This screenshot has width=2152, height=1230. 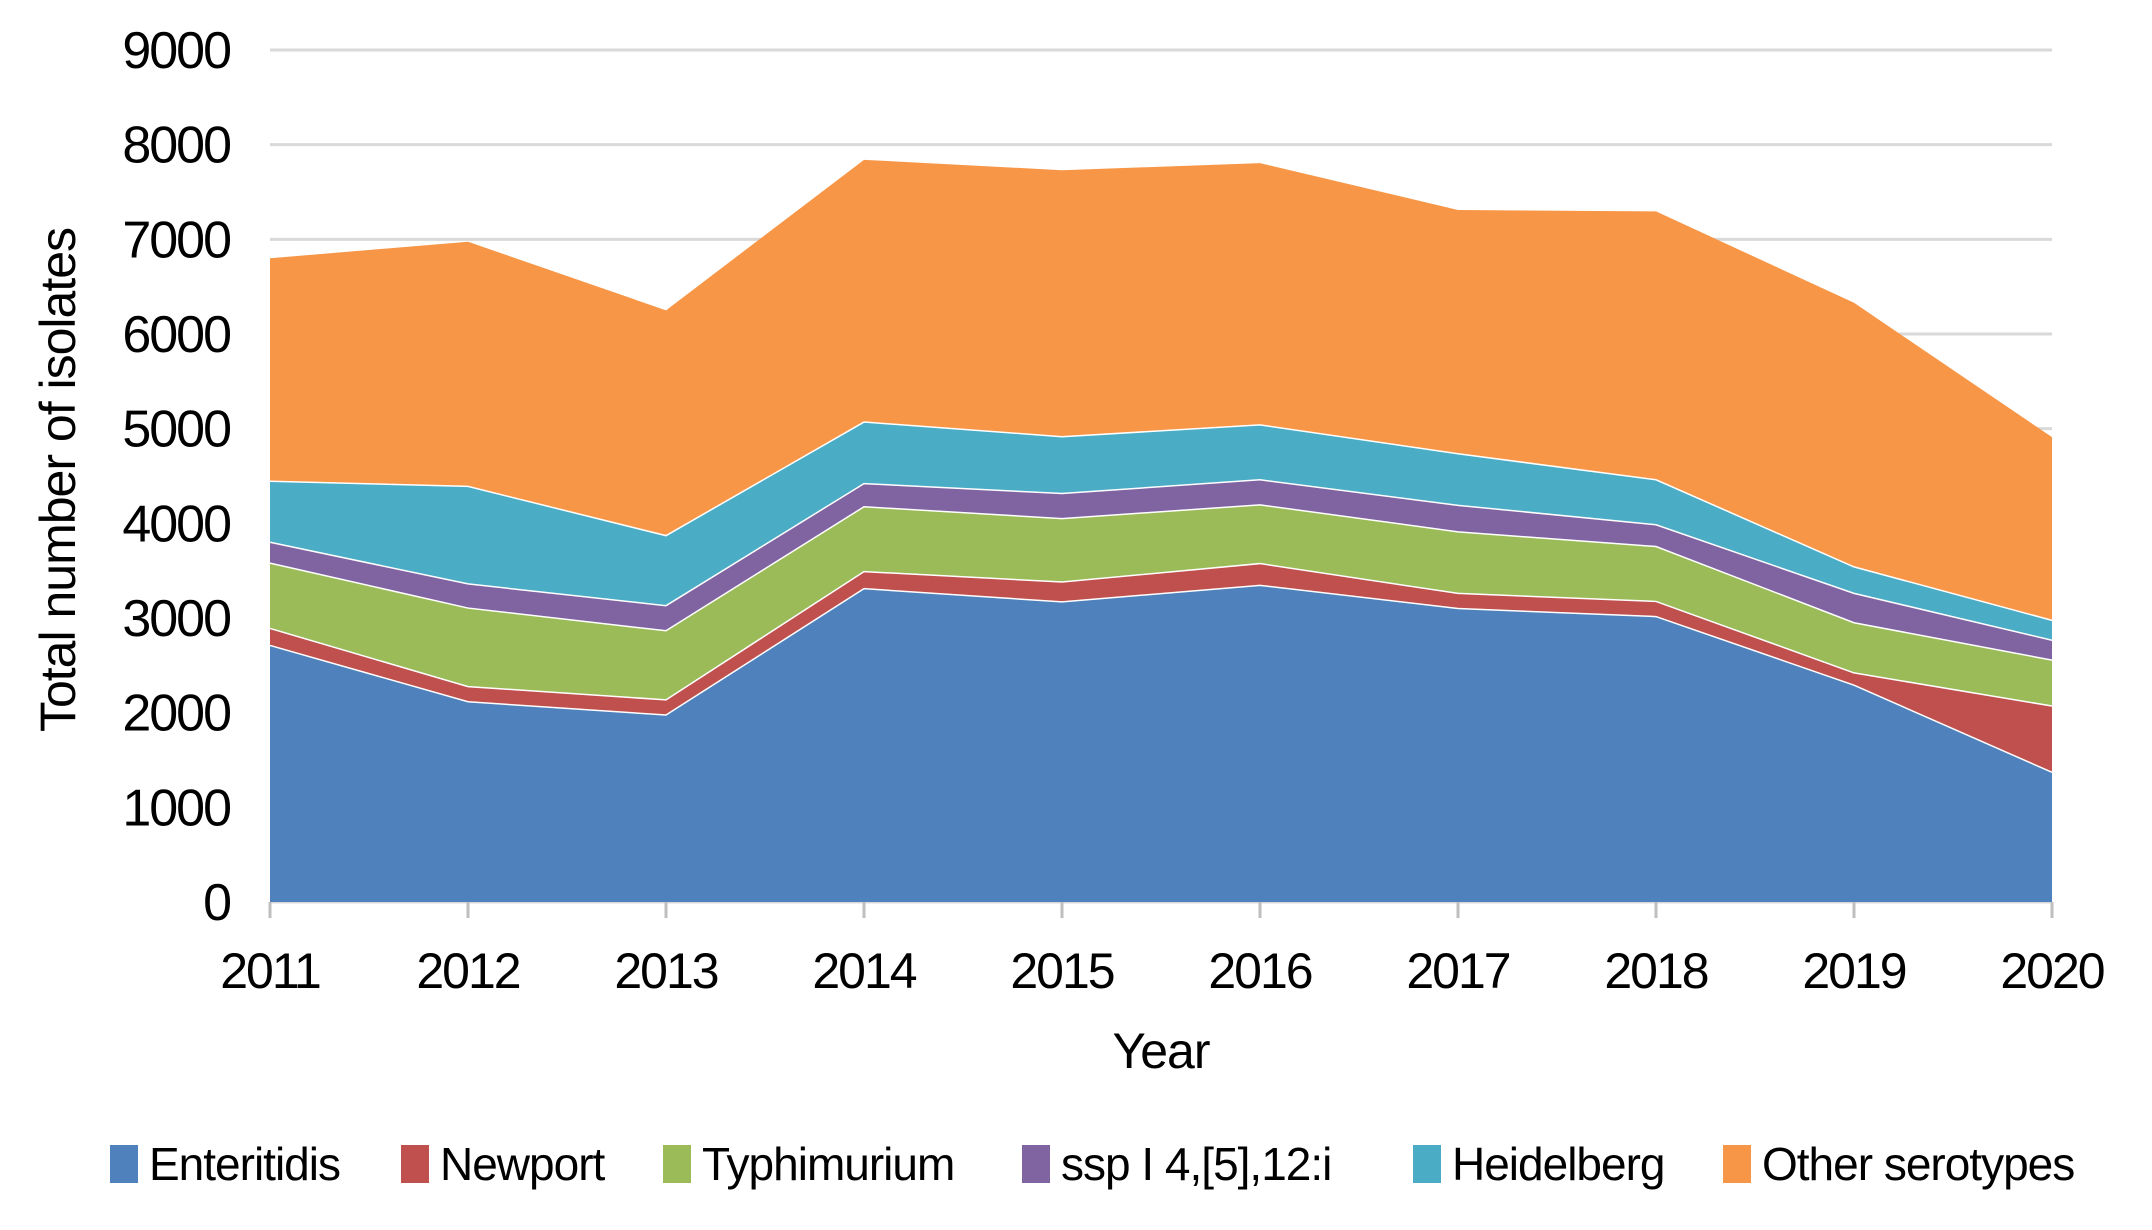 What do you see at coordinates (124, 1164) in the screenshot?
I see `legend-swatch-enteritidis` at bounding box center [124, 1164].